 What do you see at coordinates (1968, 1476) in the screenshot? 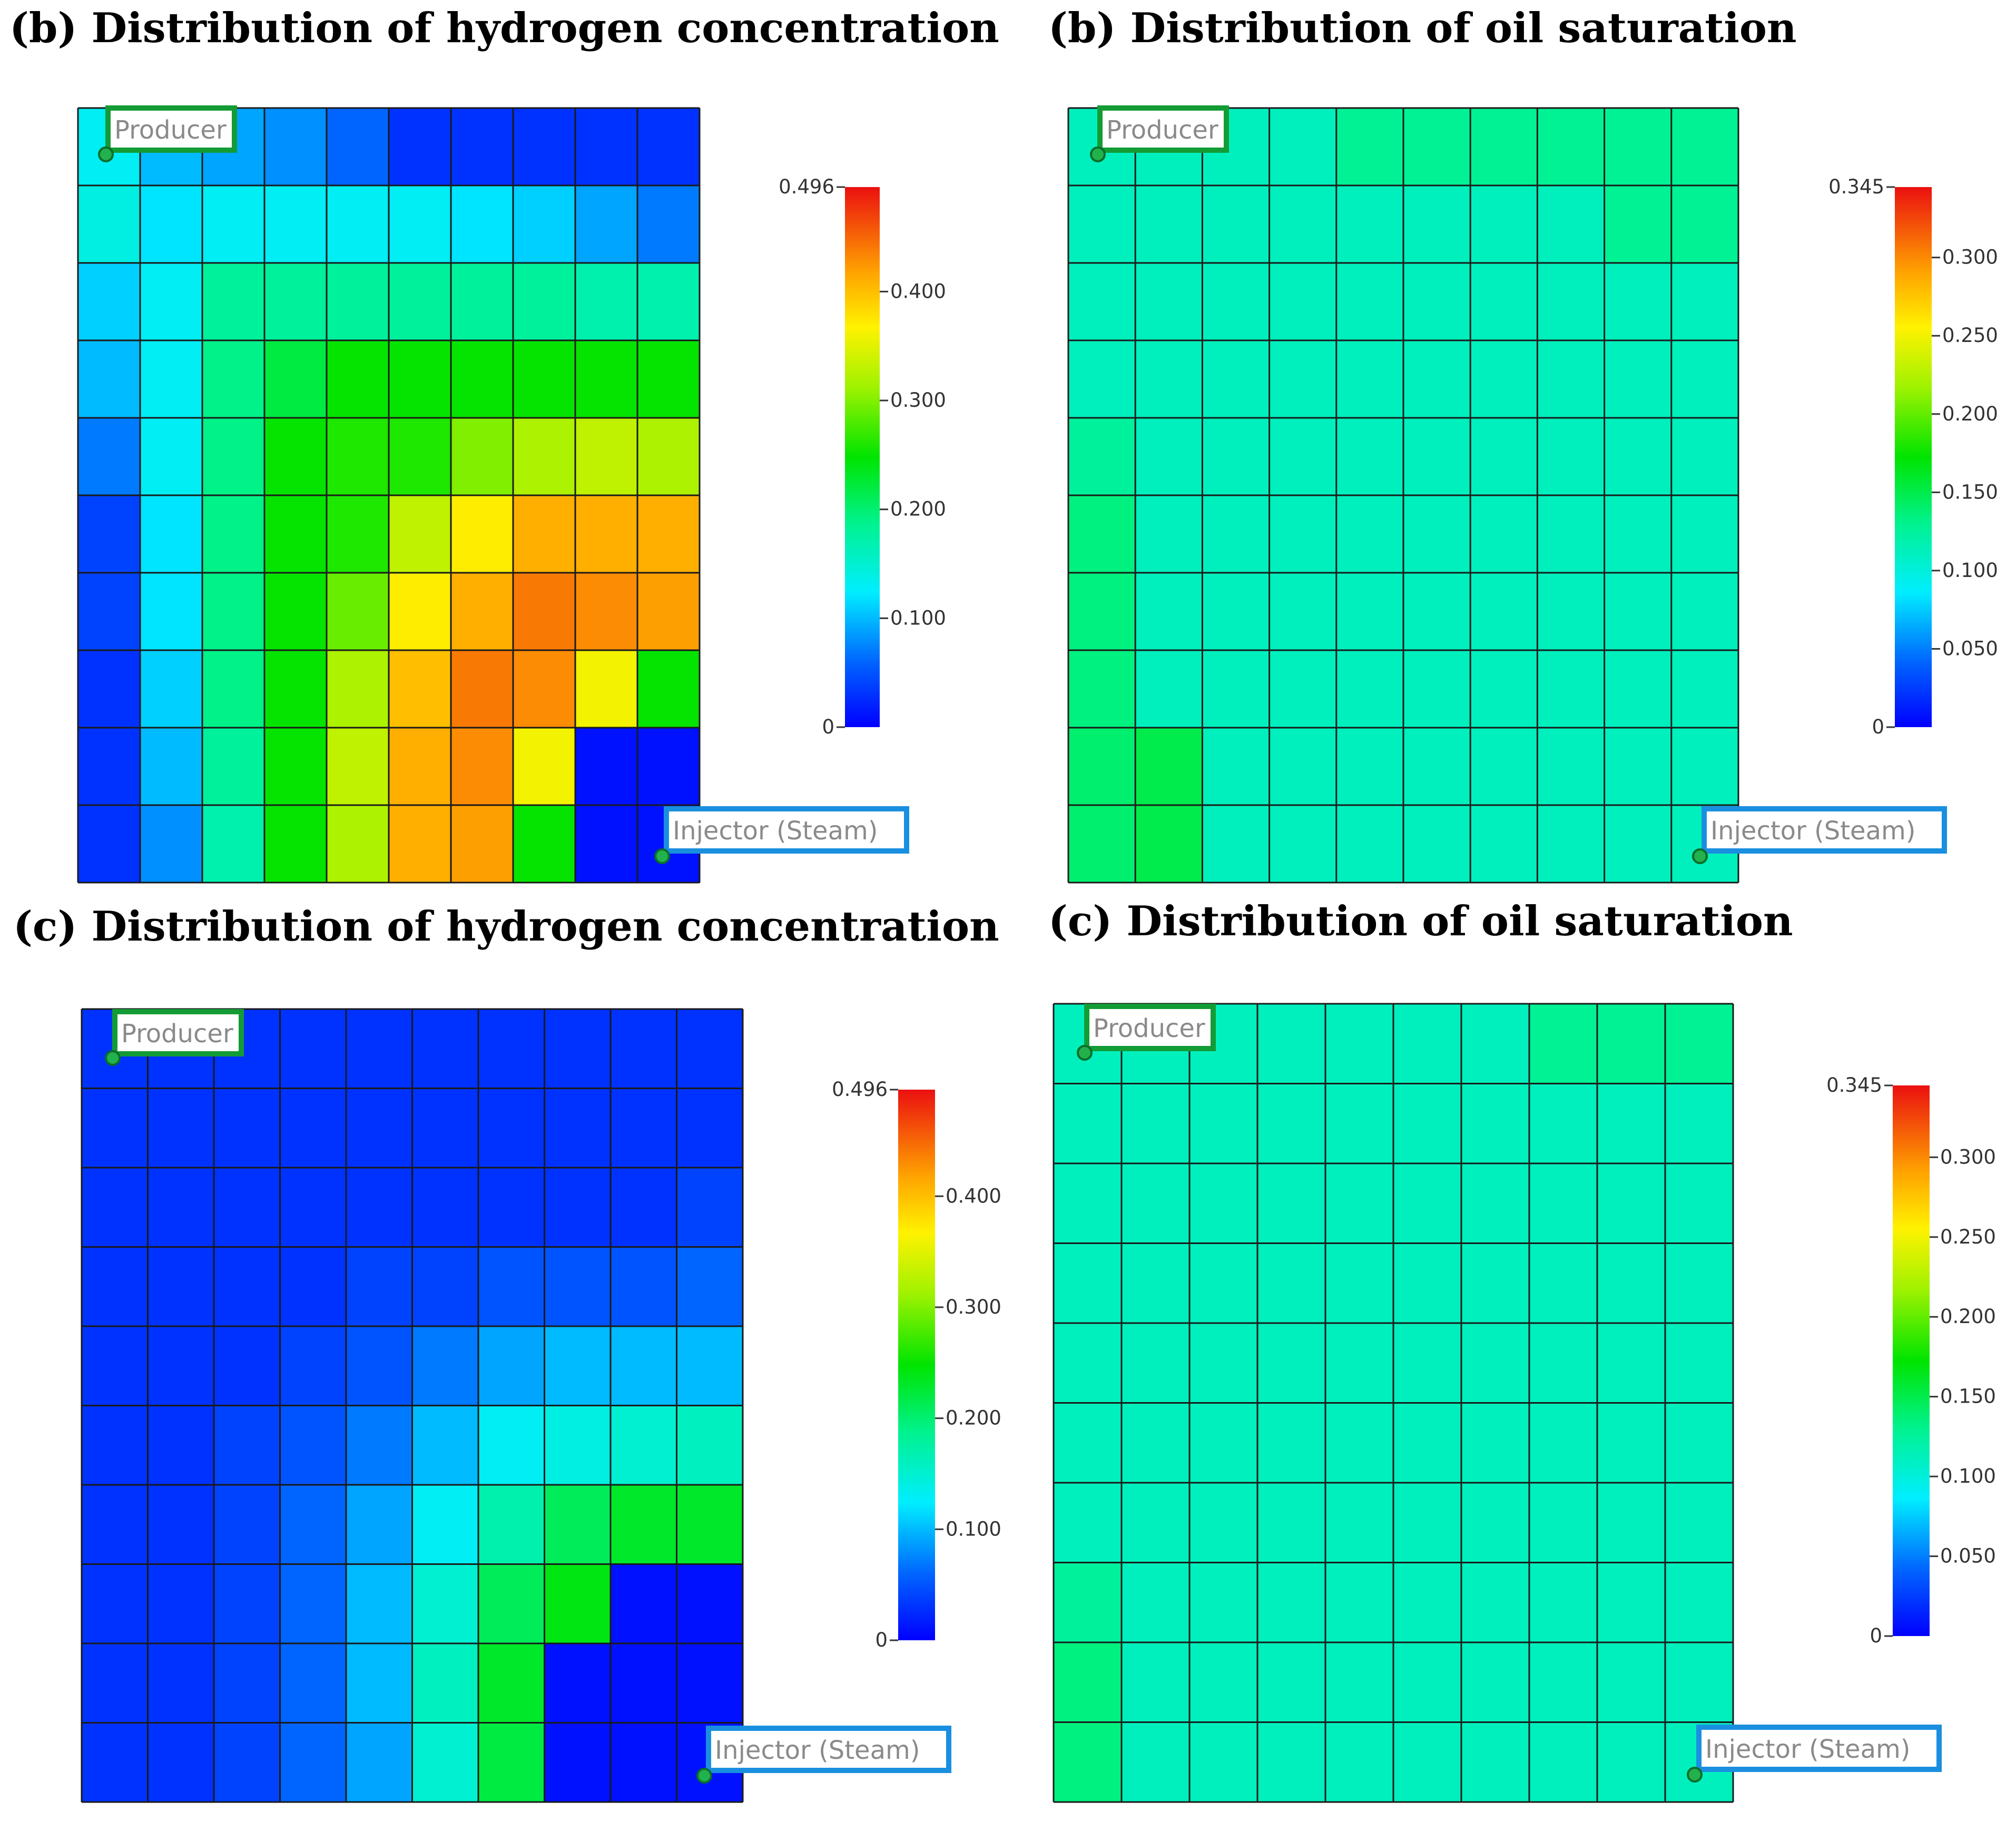
I see `colorbar-tick-label: 0.100` at bounding box center [1968, 1476].